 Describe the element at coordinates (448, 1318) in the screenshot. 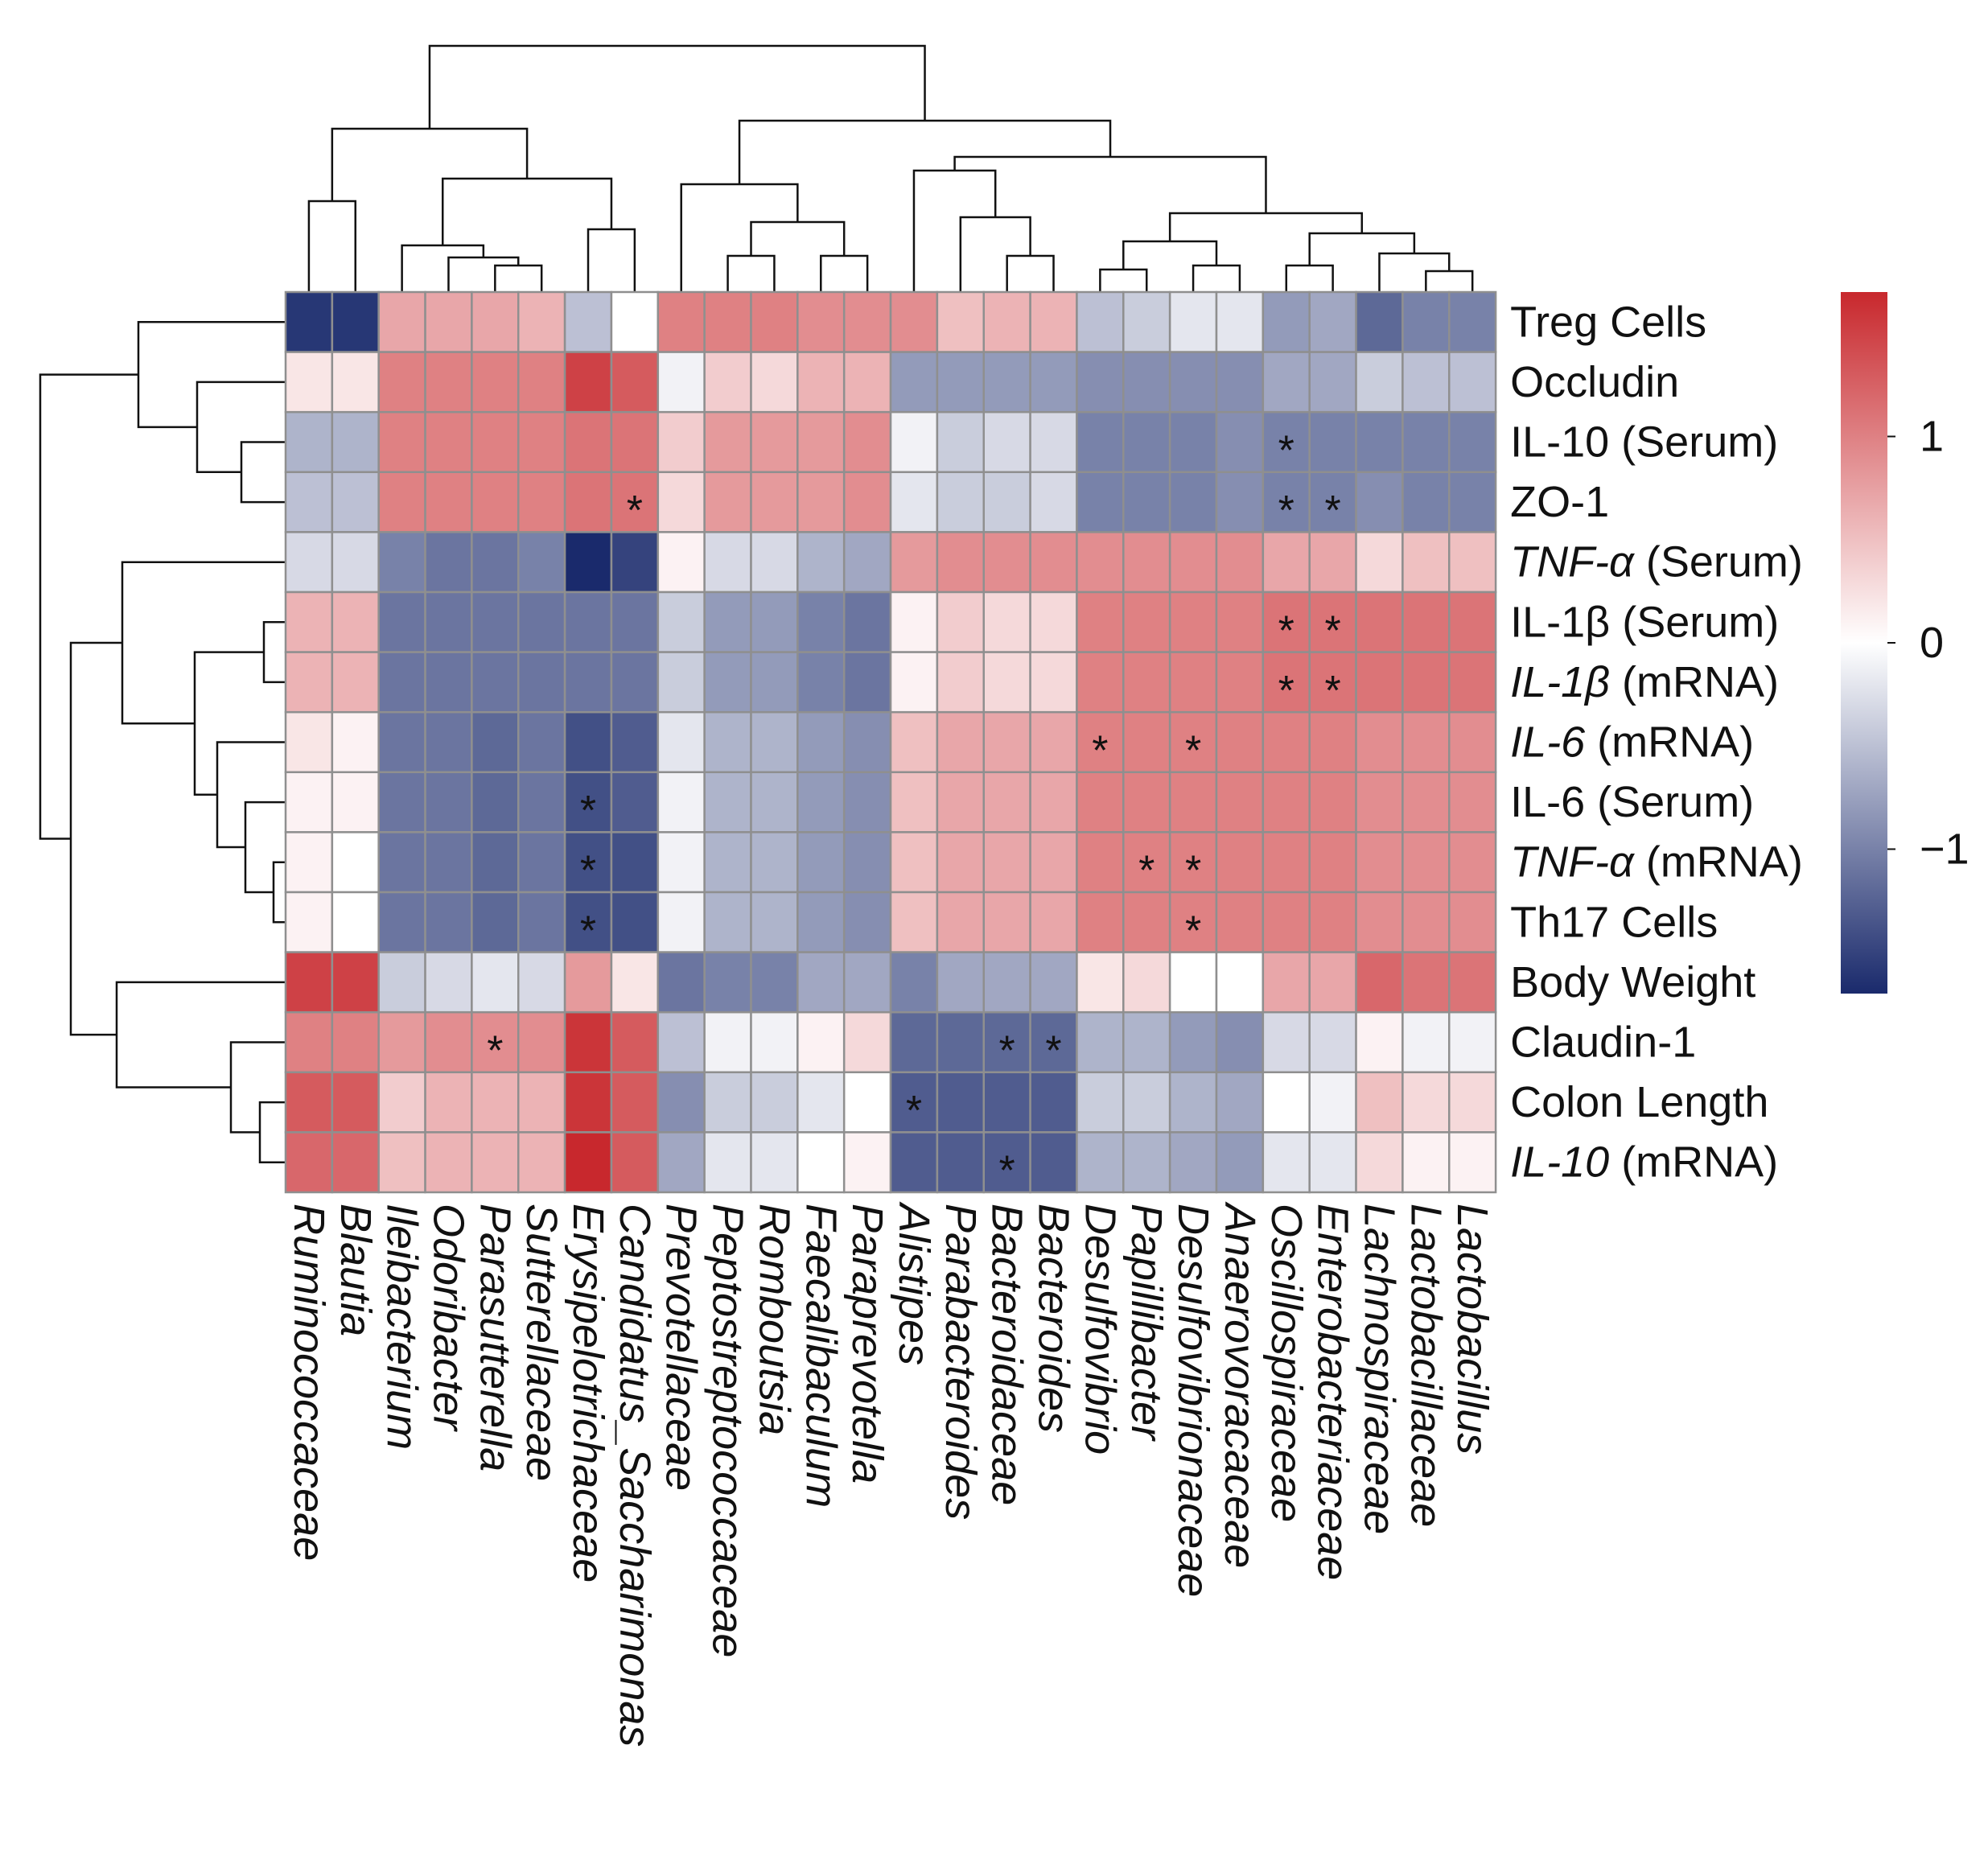

I see `column-label: Odoribacter` at that location.